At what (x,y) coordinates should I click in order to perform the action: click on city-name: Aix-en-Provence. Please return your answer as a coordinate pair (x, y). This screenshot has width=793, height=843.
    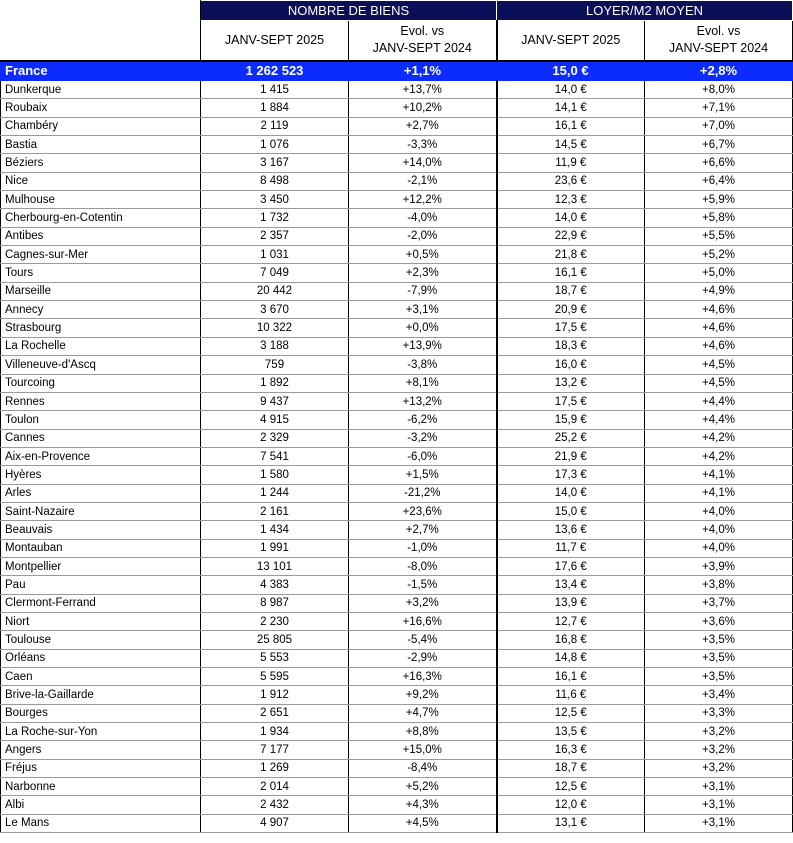
    Looking at the image, I should click on (100, 456).